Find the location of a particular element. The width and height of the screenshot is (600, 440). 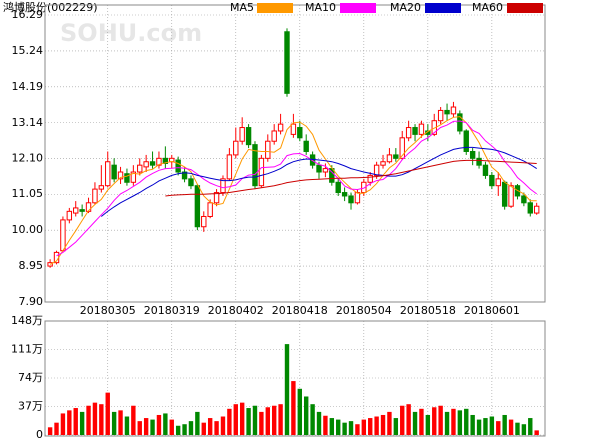

x-tick-label: 20180601 is located at coordinates (492, 310).